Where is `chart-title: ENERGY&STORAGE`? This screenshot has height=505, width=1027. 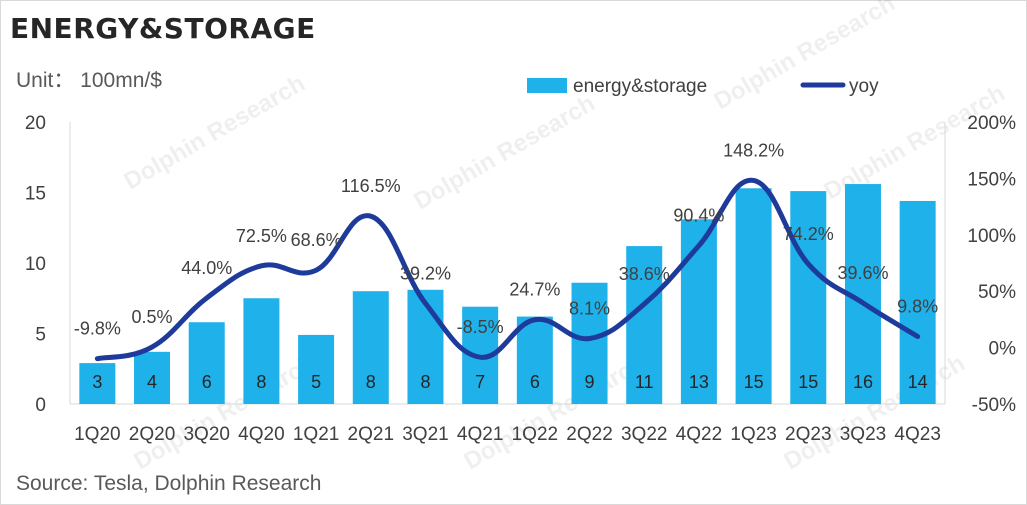 chart-title: ENERGY&STORAGE is located at coordinates (163, 28).